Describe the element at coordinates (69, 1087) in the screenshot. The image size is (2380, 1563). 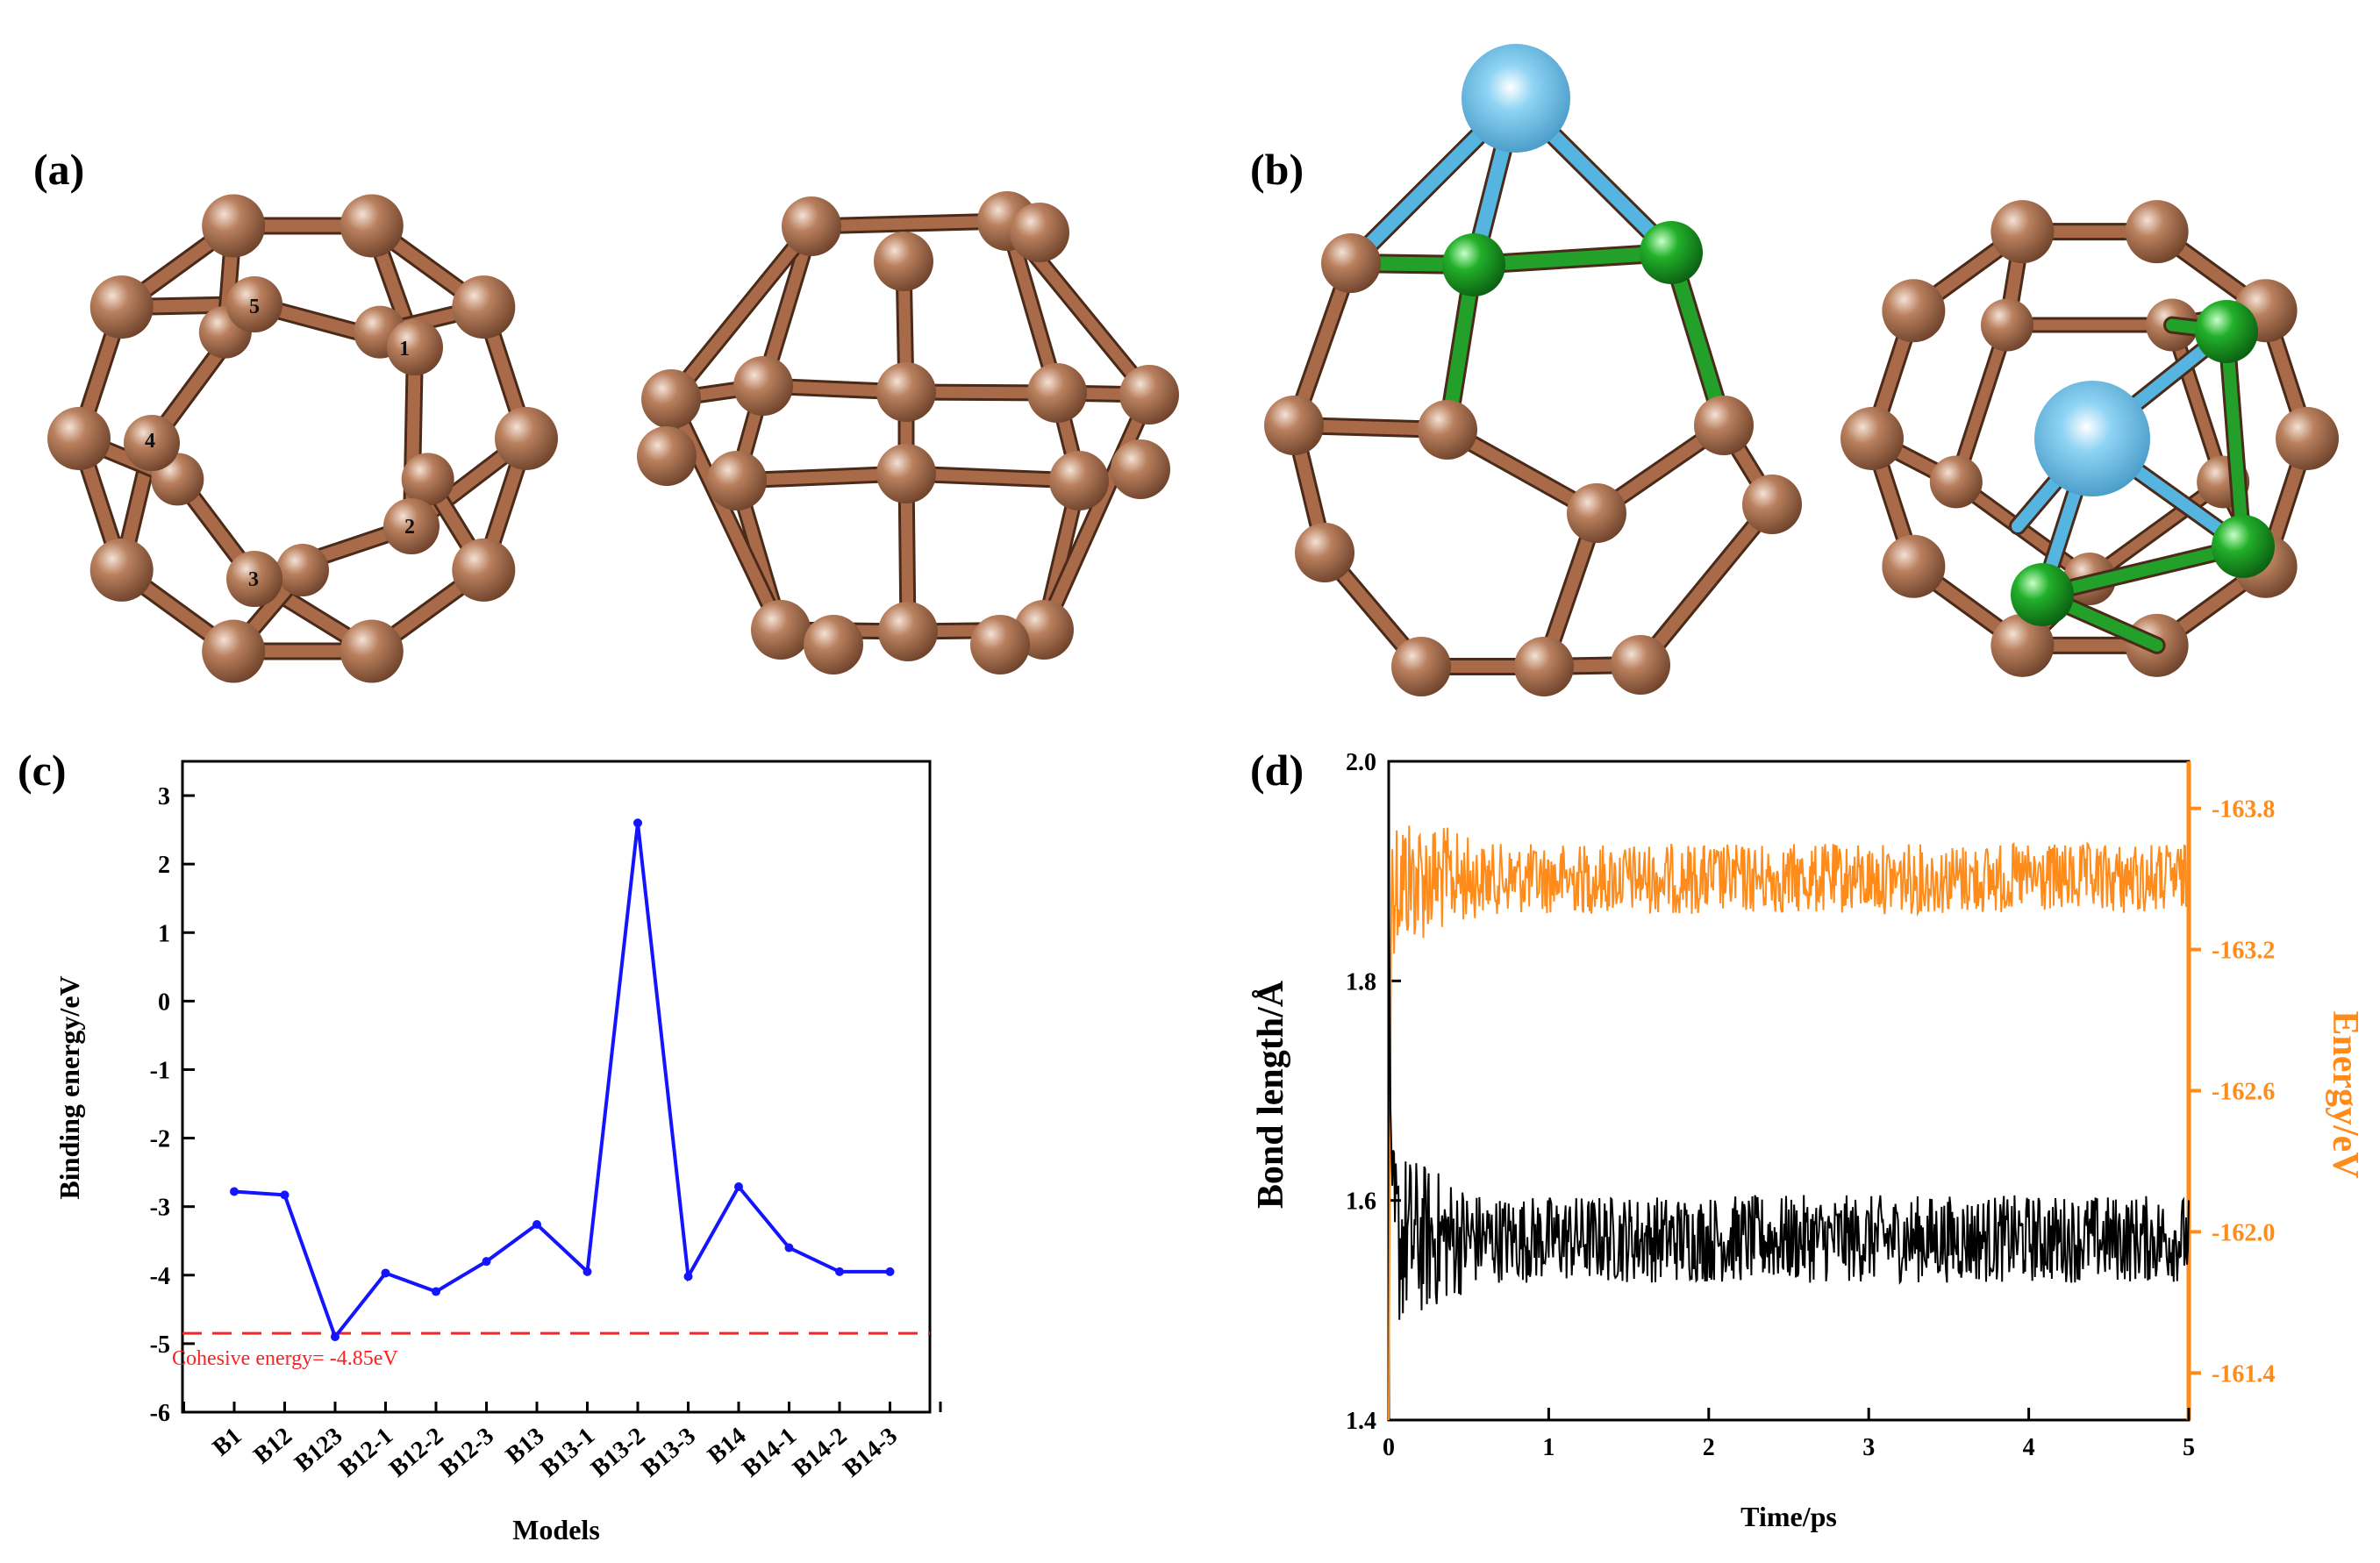
I see `chart-c-ylabel: Binding energy/eV` at that location.